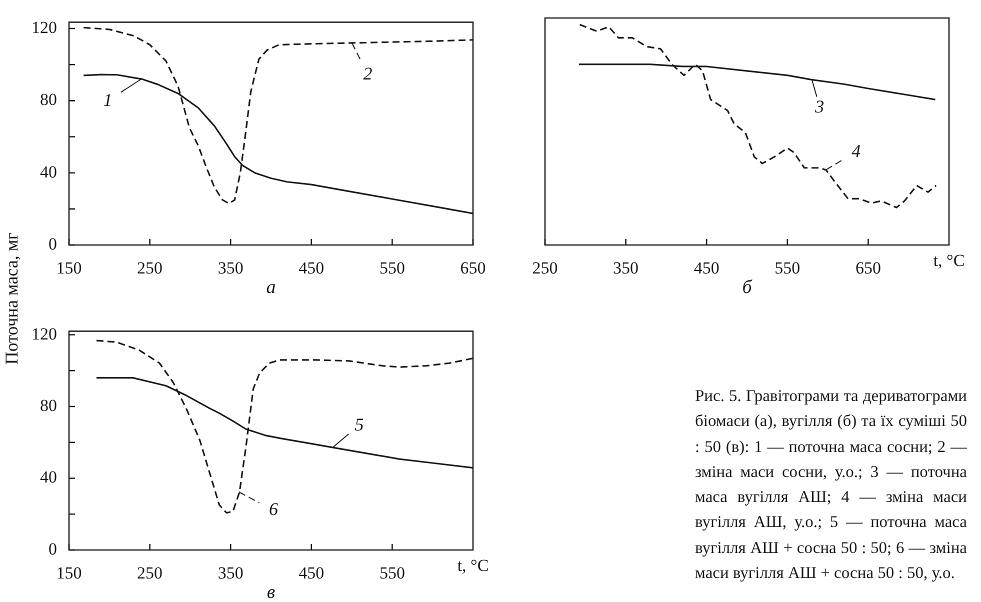 This screenshot has height=602, width=981. I want to click on series-label: 5, so click(359, 424).